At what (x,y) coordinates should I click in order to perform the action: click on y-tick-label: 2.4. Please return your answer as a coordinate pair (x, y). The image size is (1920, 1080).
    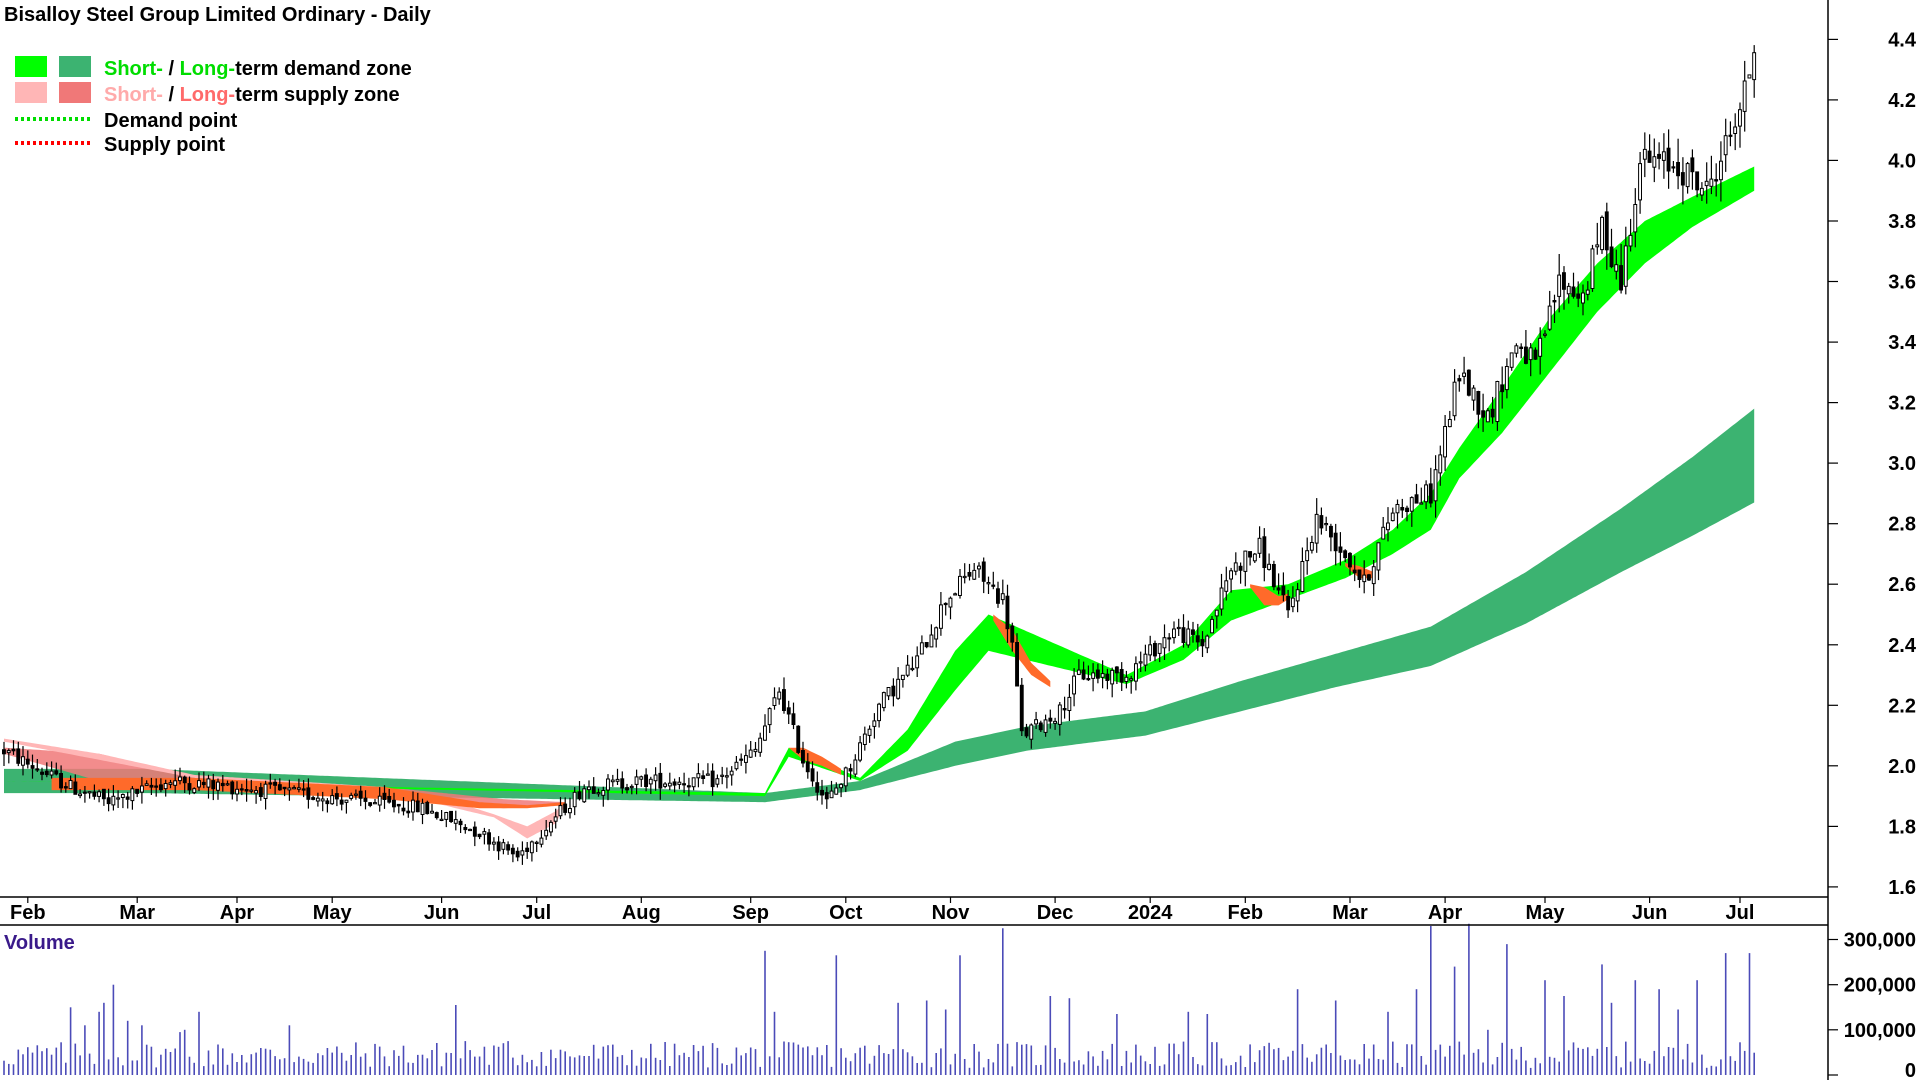
    Looking at the image, I should click on (1902, 646).